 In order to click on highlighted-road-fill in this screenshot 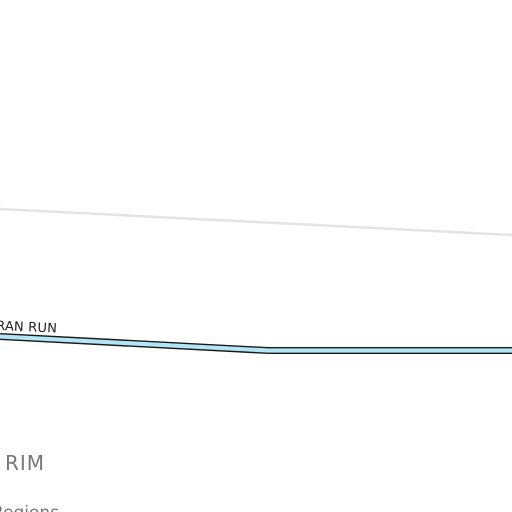, I will do `click(256, 343)`.